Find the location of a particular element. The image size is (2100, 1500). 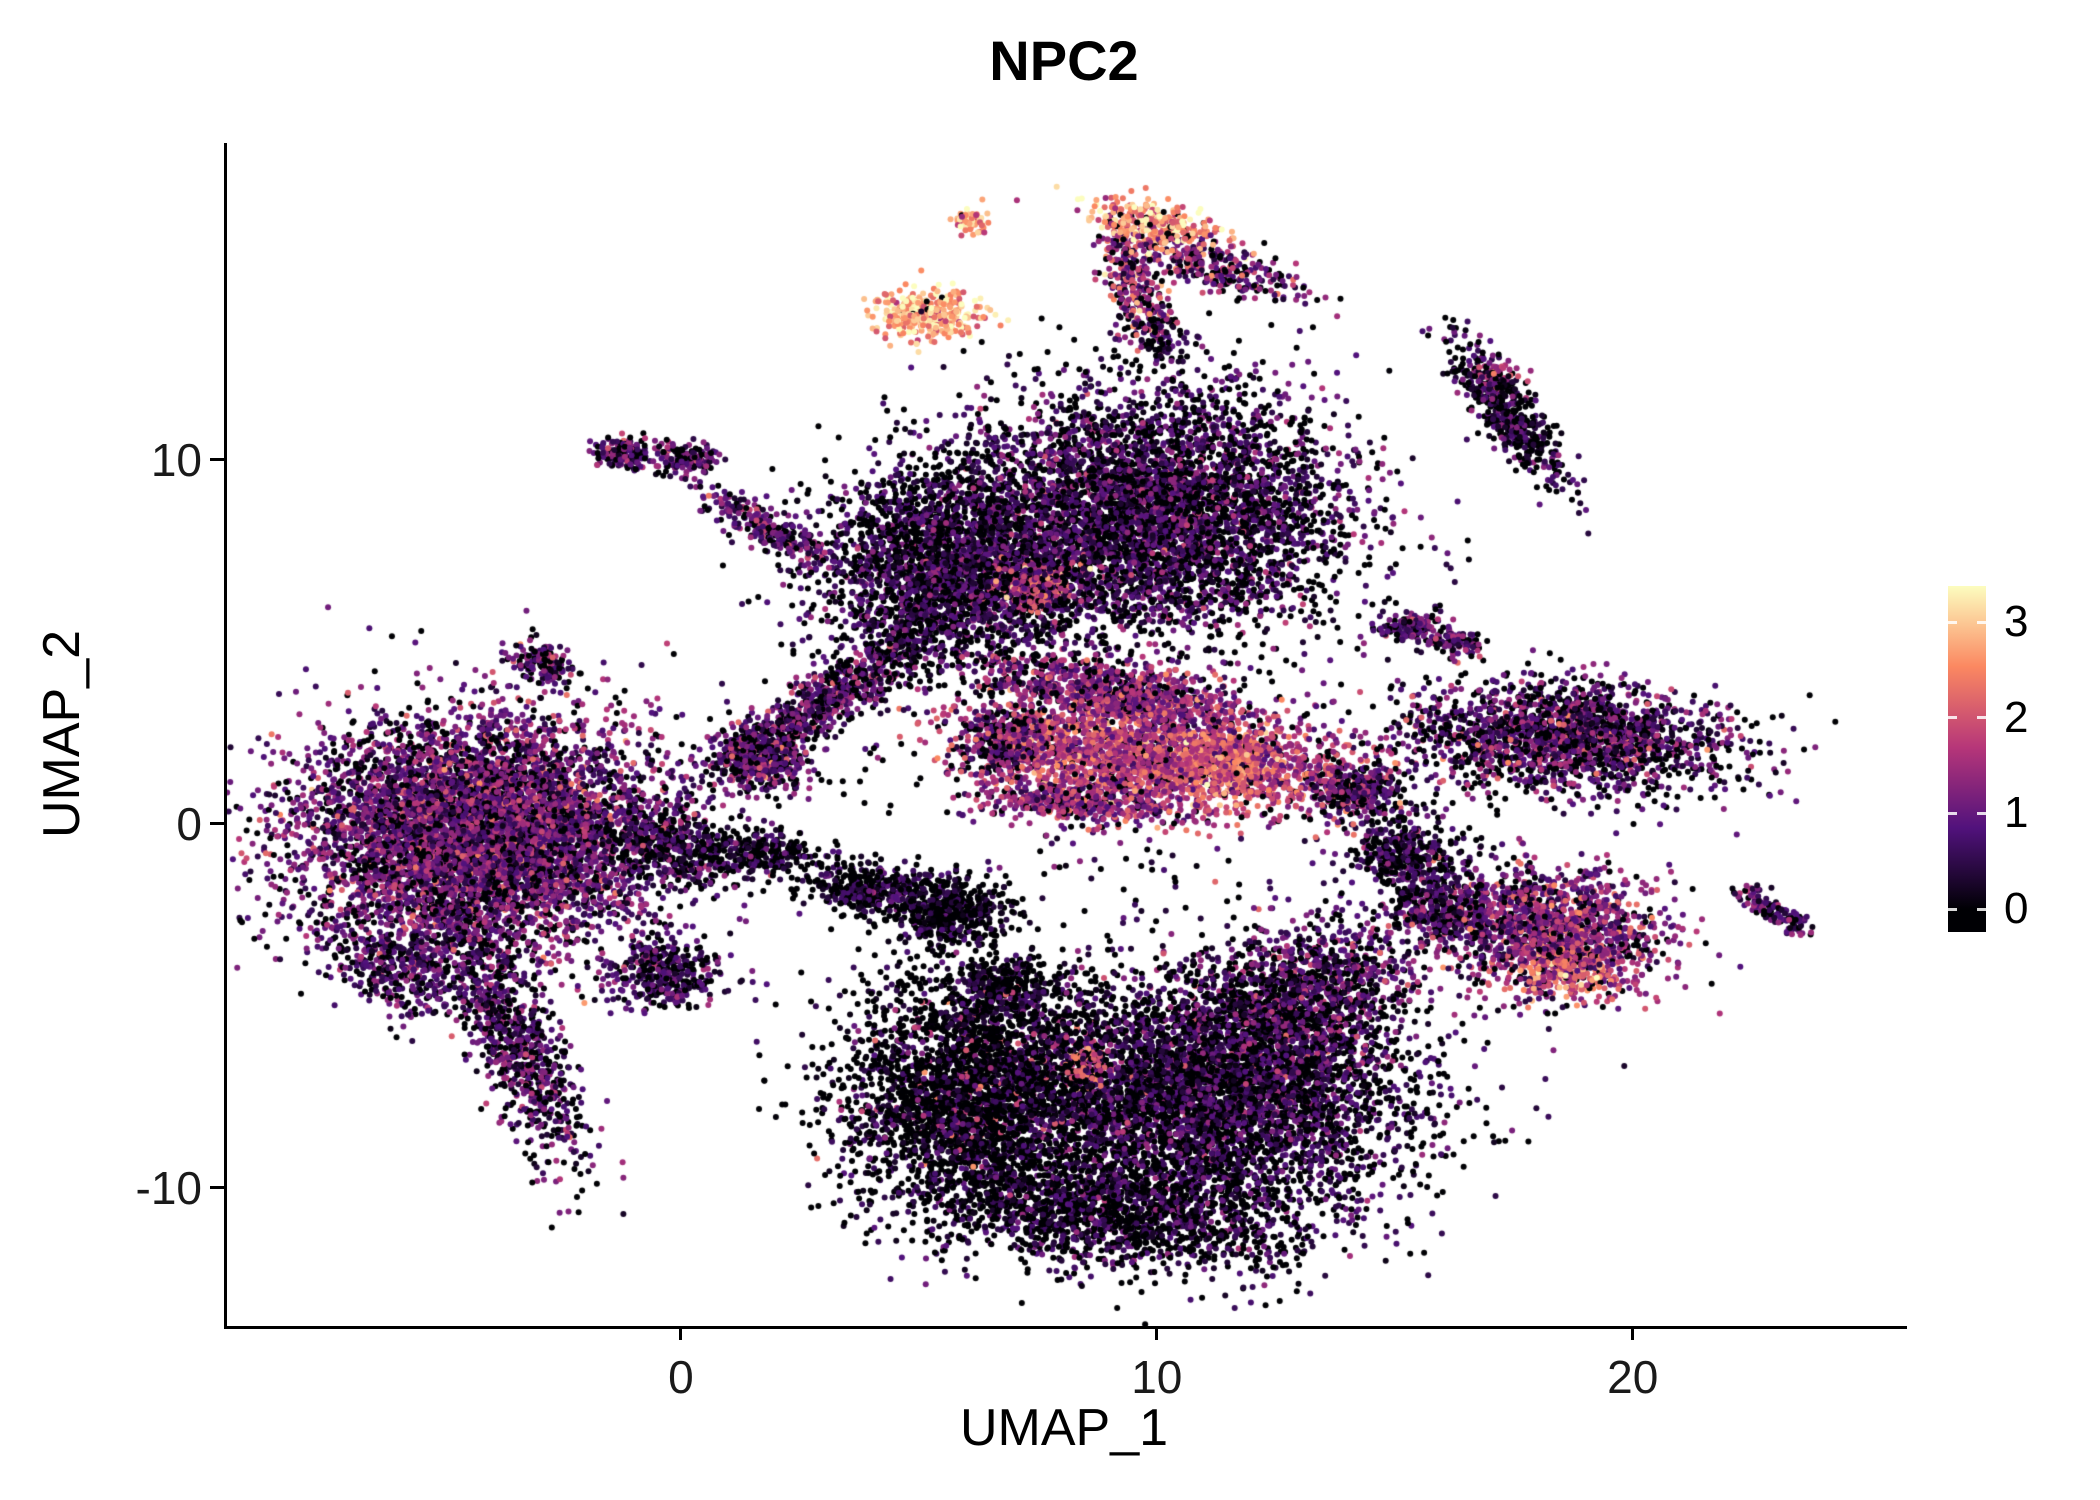

y-tick-label: 0 is located at coordinates (189, 823).